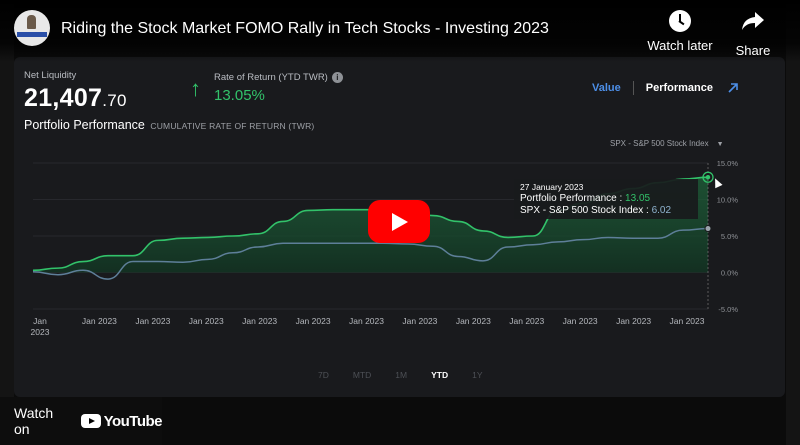 The image size is (800, 445). I want to click on avatar-banner, so click(32, 34).